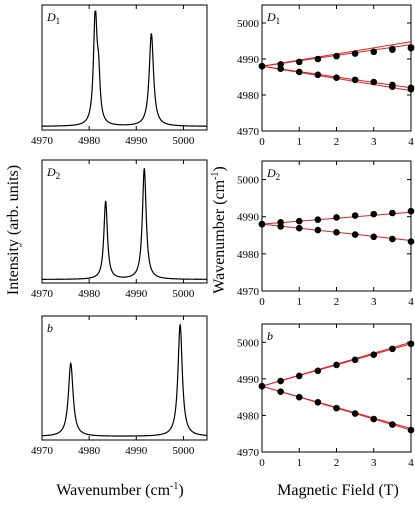  What do you see at coordinates (113, 490) in the screenshot?
I see `left-x-axis-title-base: Wavenumber (cm` at bounding box center [113, 490].